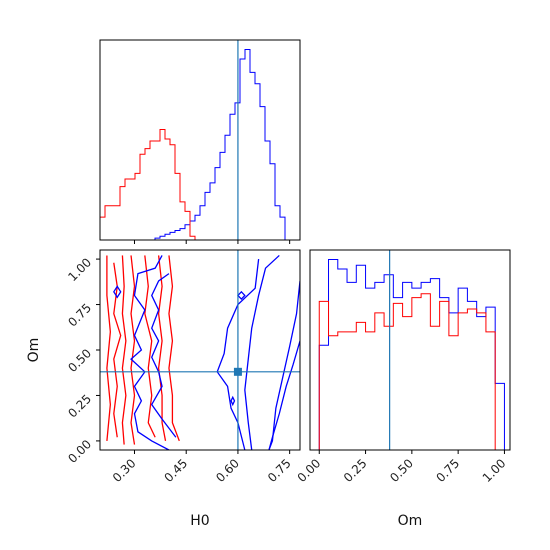  I want to click on tick-label-h0-2: 0.60, so click(227, 470).